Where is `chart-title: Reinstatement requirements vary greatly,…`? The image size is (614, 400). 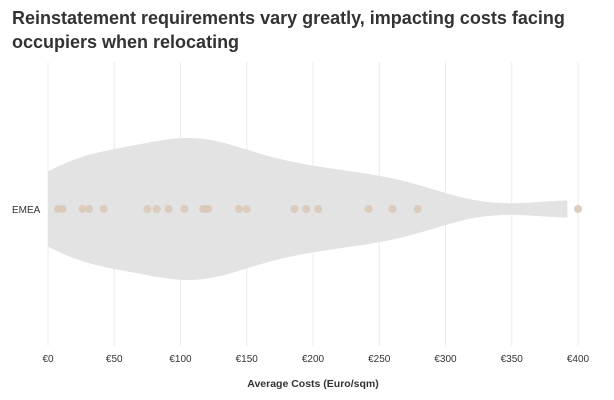 chart-title: Reinstatement requirements vary greatly,… is located at coordinates (288, 30).